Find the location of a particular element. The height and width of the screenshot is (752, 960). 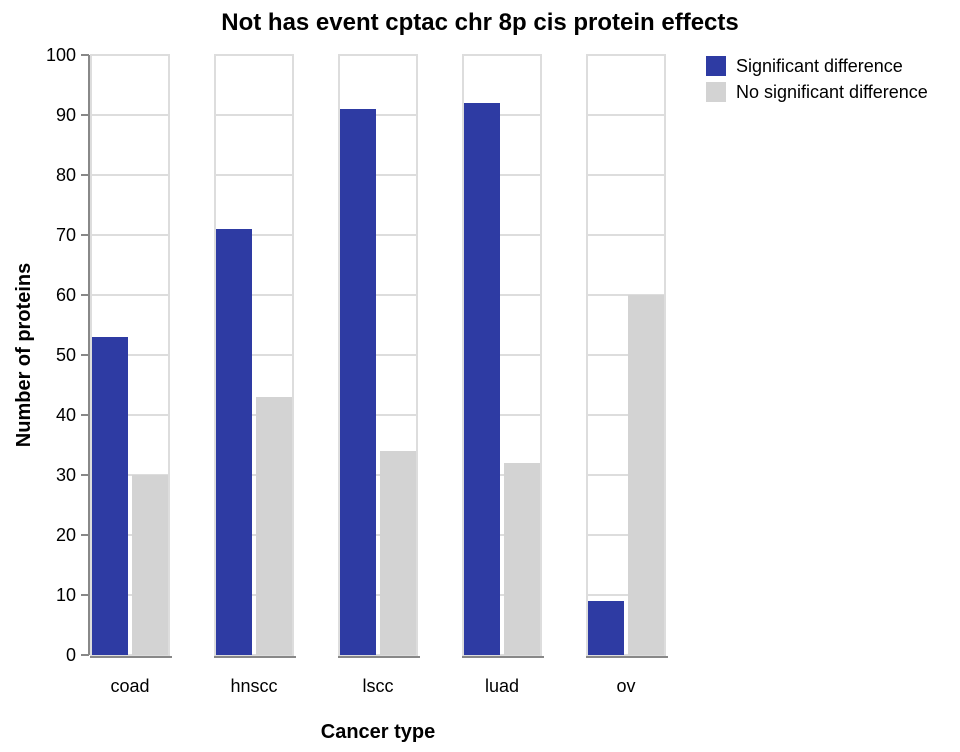

bar-lscc-significant is located at coordinates (358, 382).